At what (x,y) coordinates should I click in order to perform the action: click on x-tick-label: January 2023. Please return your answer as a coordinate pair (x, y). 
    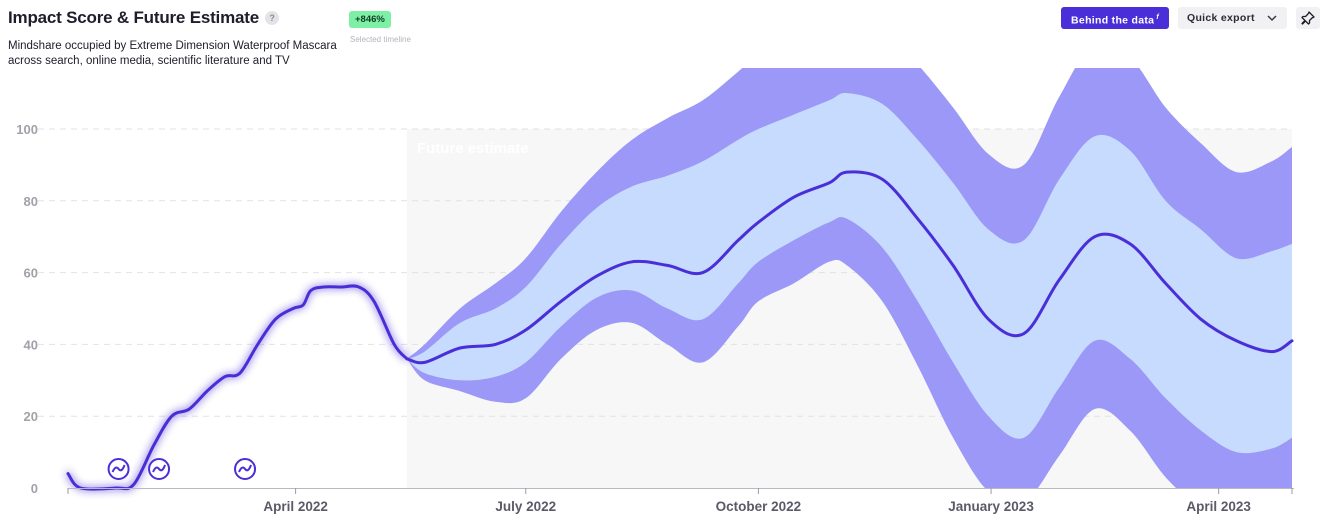
    Looking at the image, I should click on (991, 506).